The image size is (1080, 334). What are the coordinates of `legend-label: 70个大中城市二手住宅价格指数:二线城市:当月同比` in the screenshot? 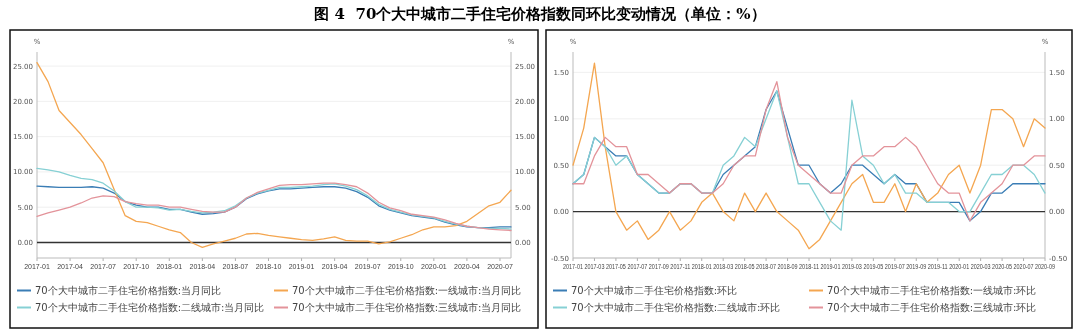 It's located at (150, 307).